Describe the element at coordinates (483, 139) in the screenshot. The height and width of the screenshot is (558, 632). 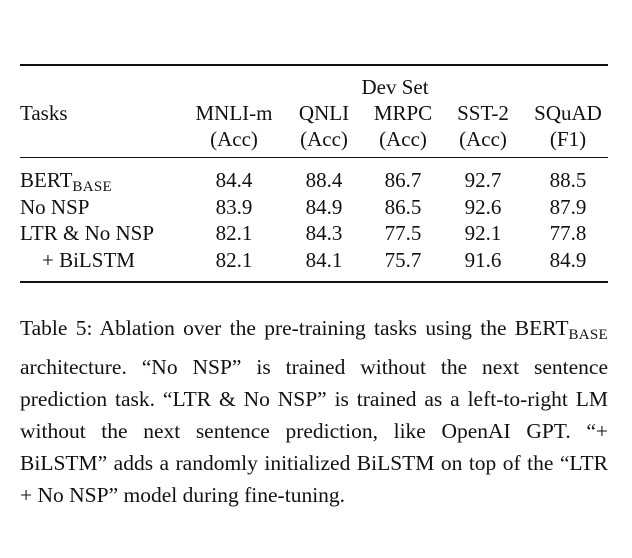
I see `column-metric-sst2: (Acc)` at that location.